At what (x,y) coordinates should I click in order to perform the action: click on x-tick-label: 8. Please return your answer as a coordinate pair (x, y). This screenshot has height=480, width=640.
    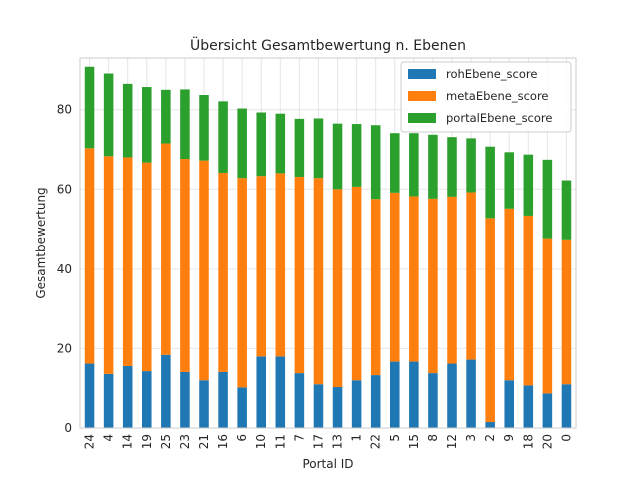
    Looking at the image, I should click on (433, 438).